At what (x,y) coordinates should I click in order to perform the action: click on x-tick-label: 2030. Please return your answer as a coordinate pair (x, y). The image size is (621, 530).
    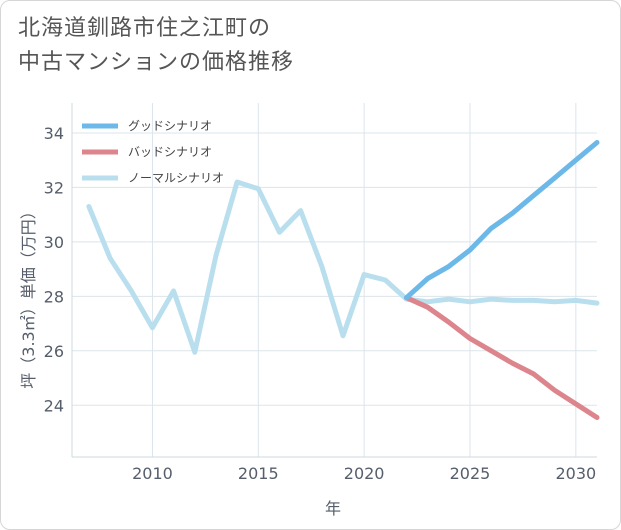
    Looking at the image, I should click on (575, 473).